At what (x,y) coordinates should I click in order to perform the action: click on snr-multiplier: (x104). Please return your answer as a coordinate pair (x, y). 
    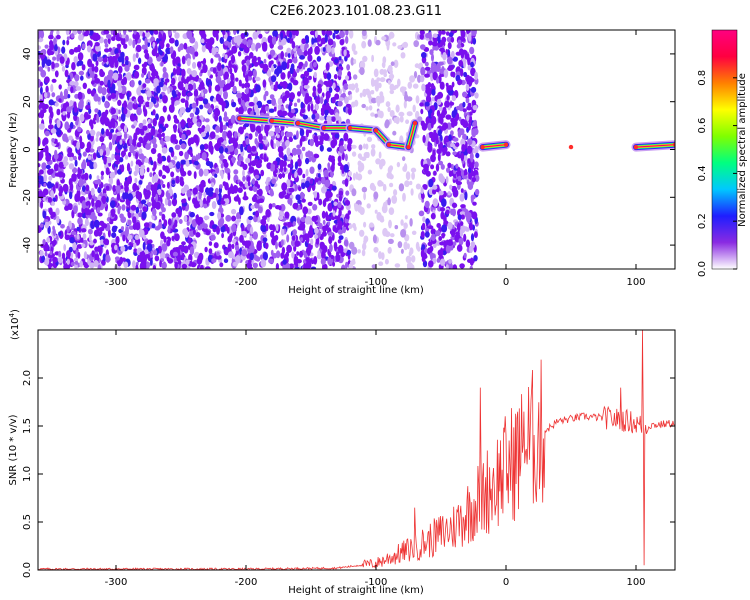
    Looking at the image, I should click on (14, 324).